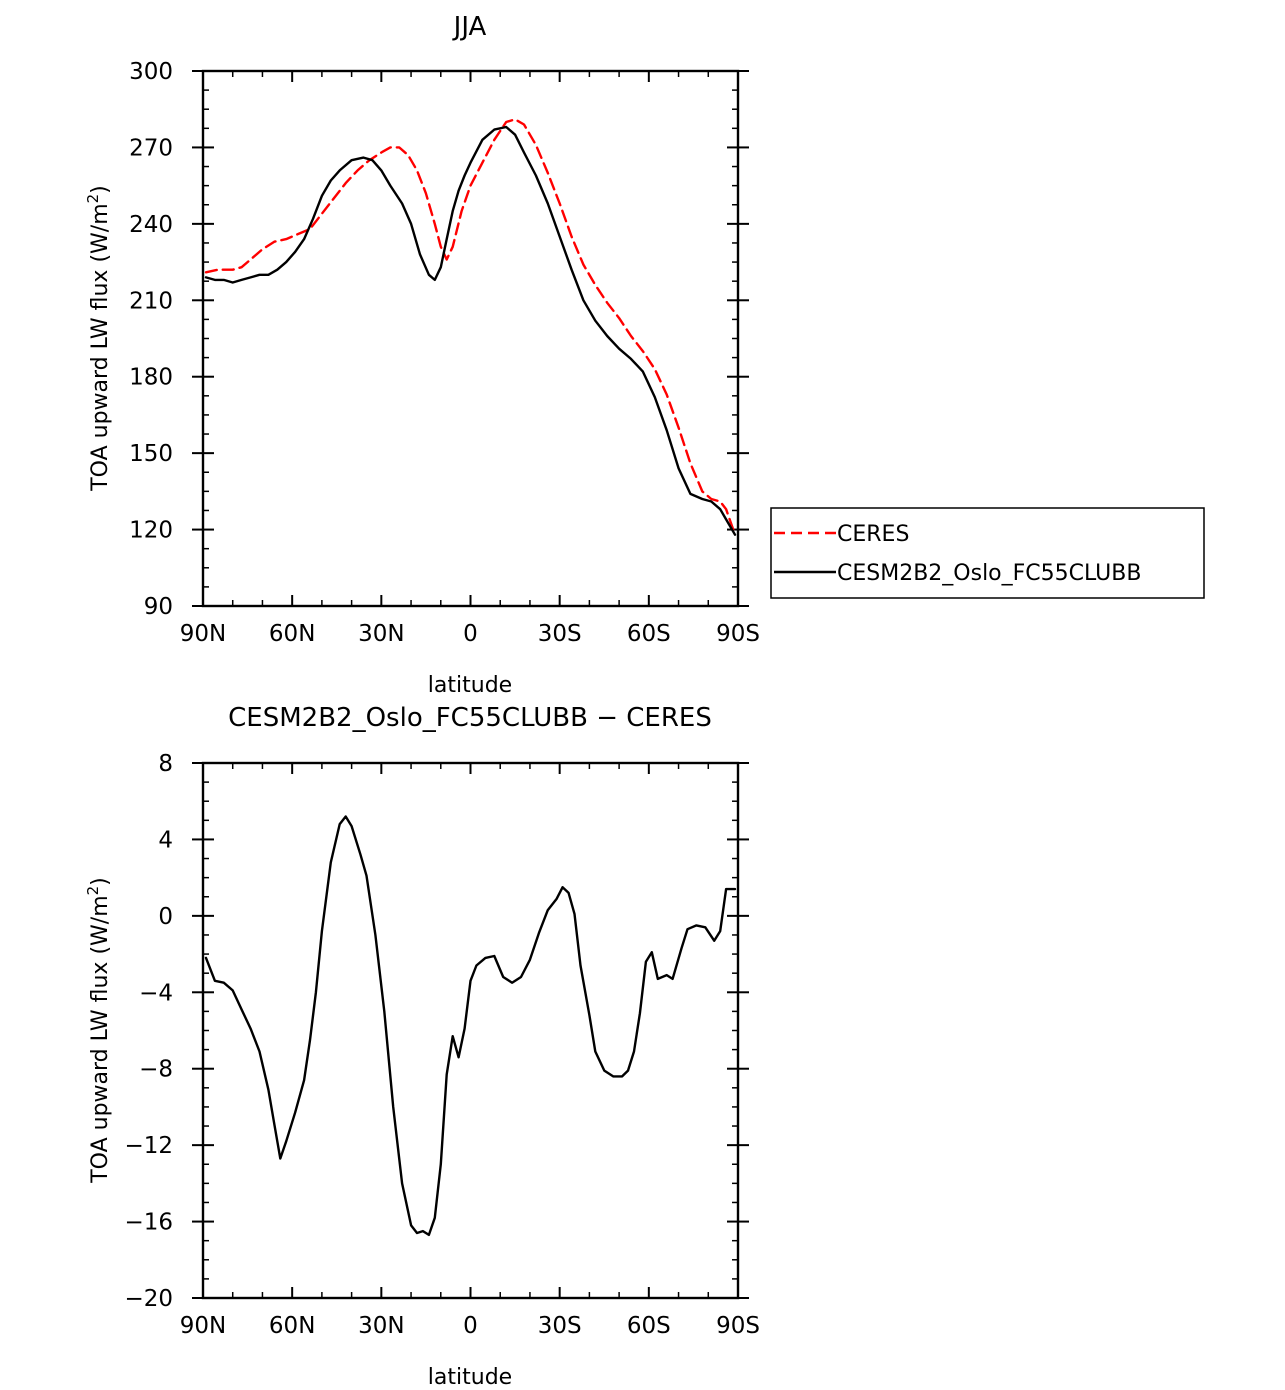 The height and width of the screenshot is (1390, 1285). Describe the element at coordinates (156, 993) in the screenshot. I see `bottom-y-tick-label: −4` at that location.